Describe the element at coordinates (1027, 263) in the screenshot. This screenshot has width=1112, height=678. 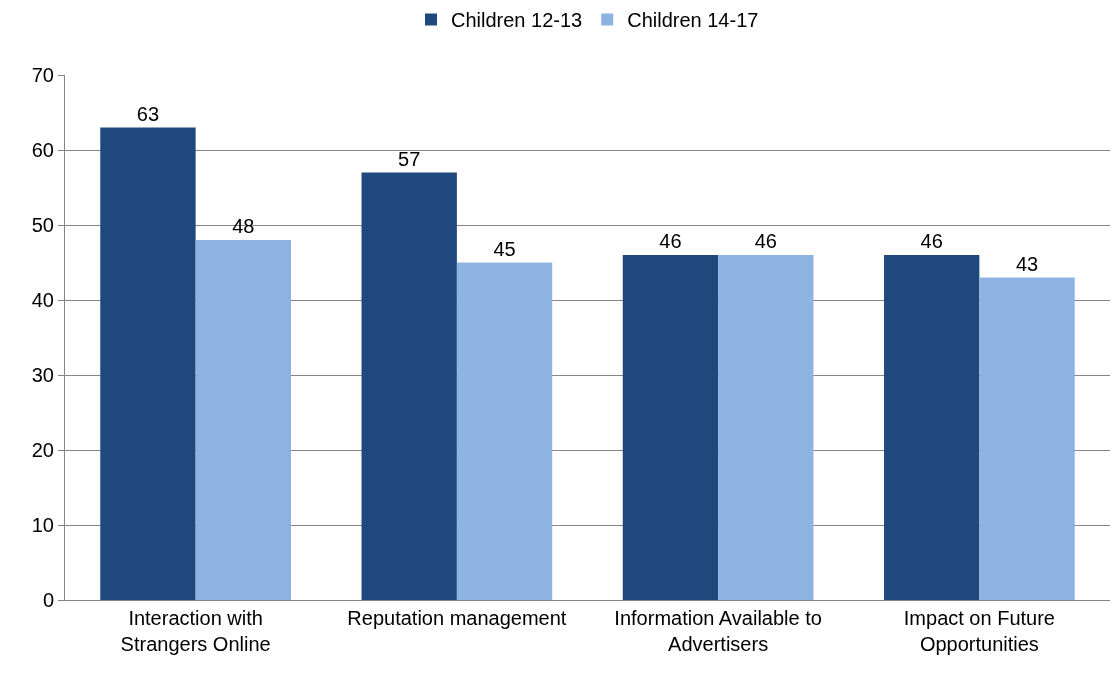
I see `data-label: 43` at that location.